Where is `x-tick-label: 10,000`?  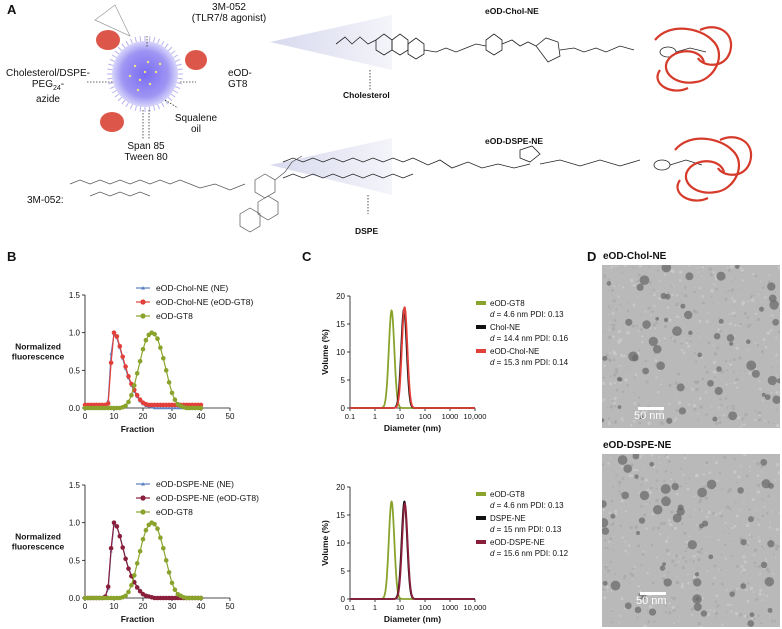 x-tick-label: 10,000 is located at coordinates (475, 607).